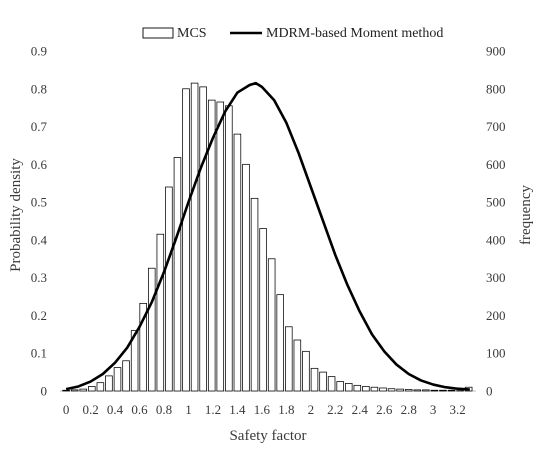 This screenshot has width=550, height=456. I want to click on x-tick-label: 1.6, so click(262, 409).